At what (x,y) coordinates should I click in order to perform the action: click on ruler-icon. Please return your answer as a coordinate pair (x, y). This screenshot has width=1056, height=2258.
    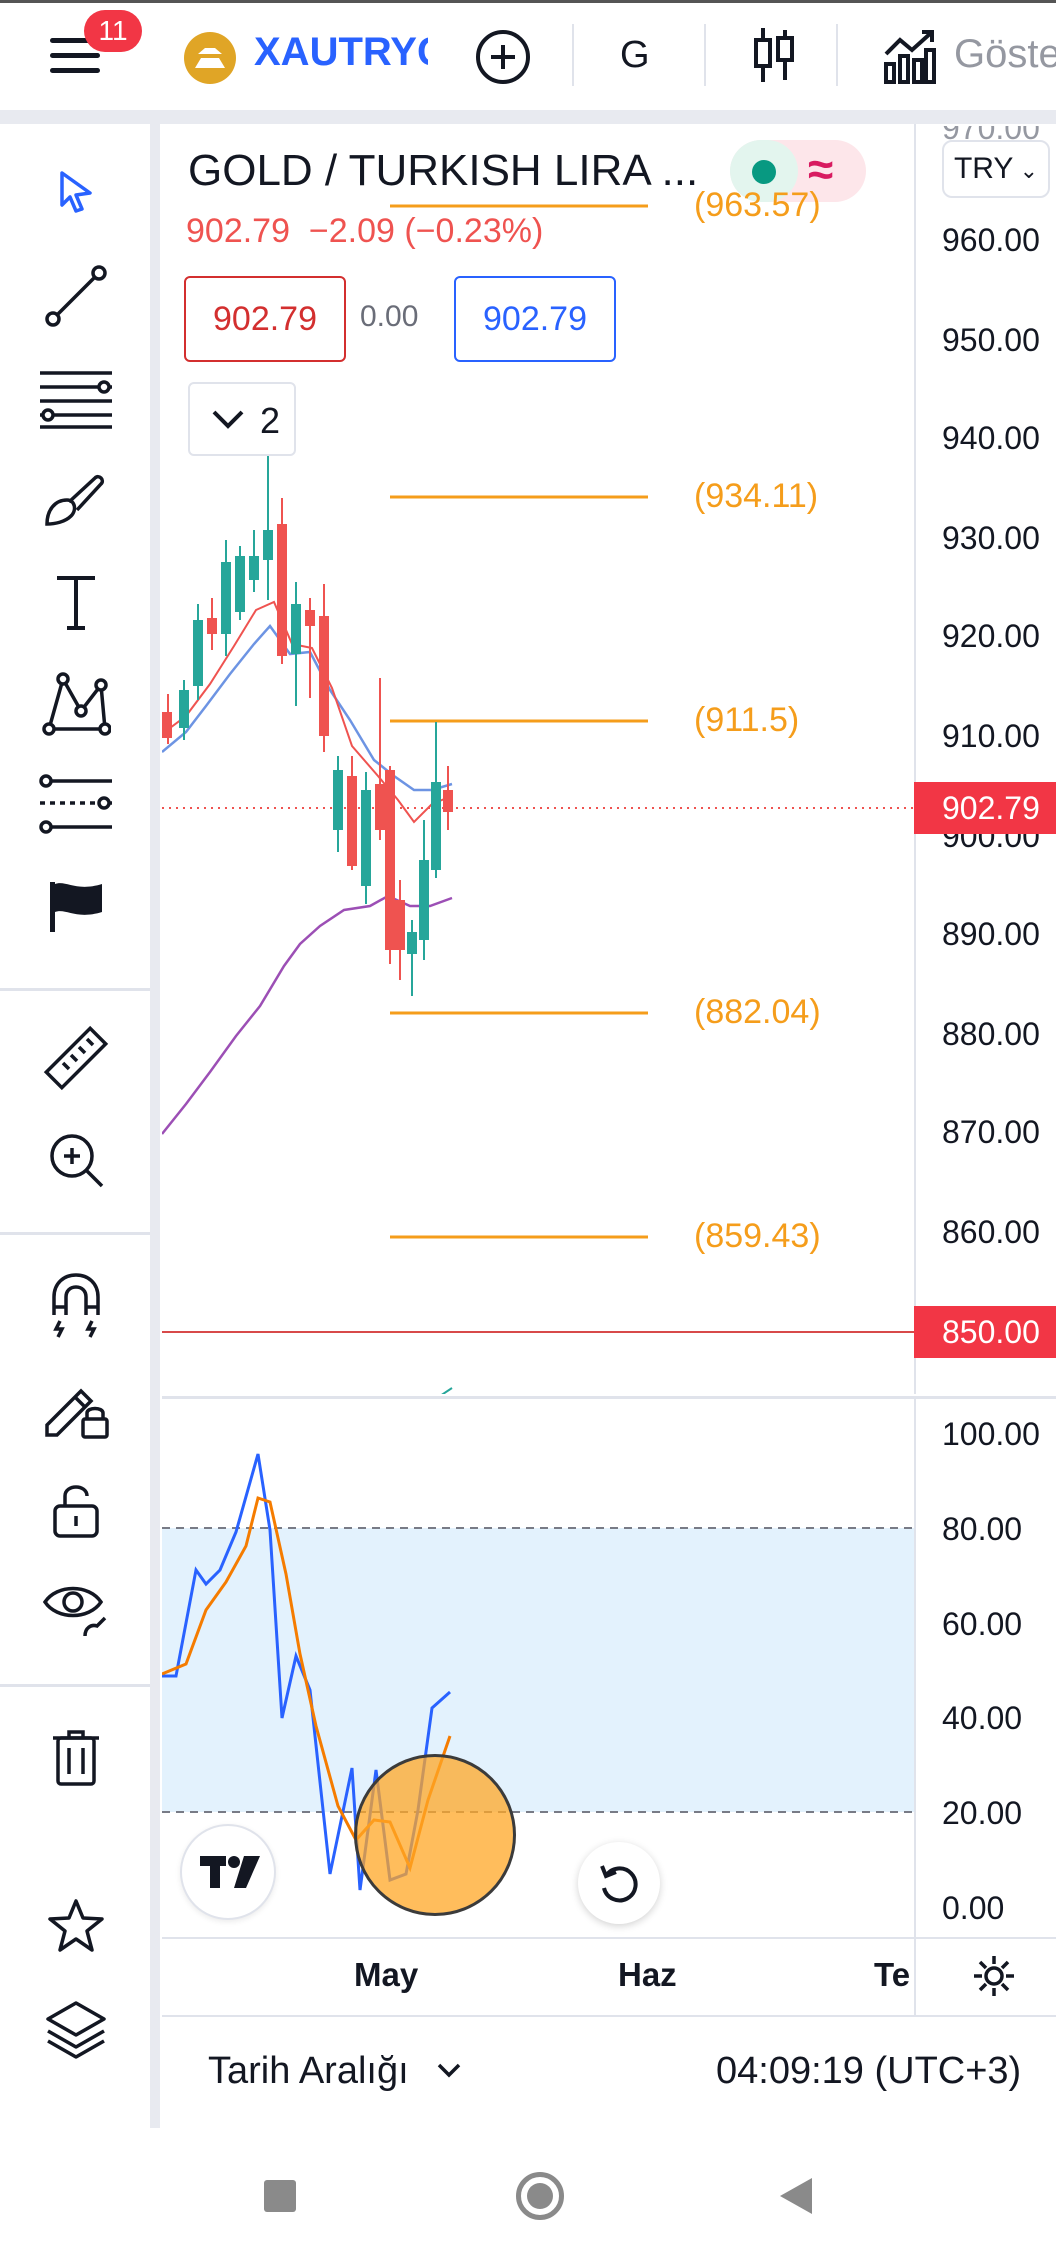
    Looking at the image, I should click on (76, 1058).